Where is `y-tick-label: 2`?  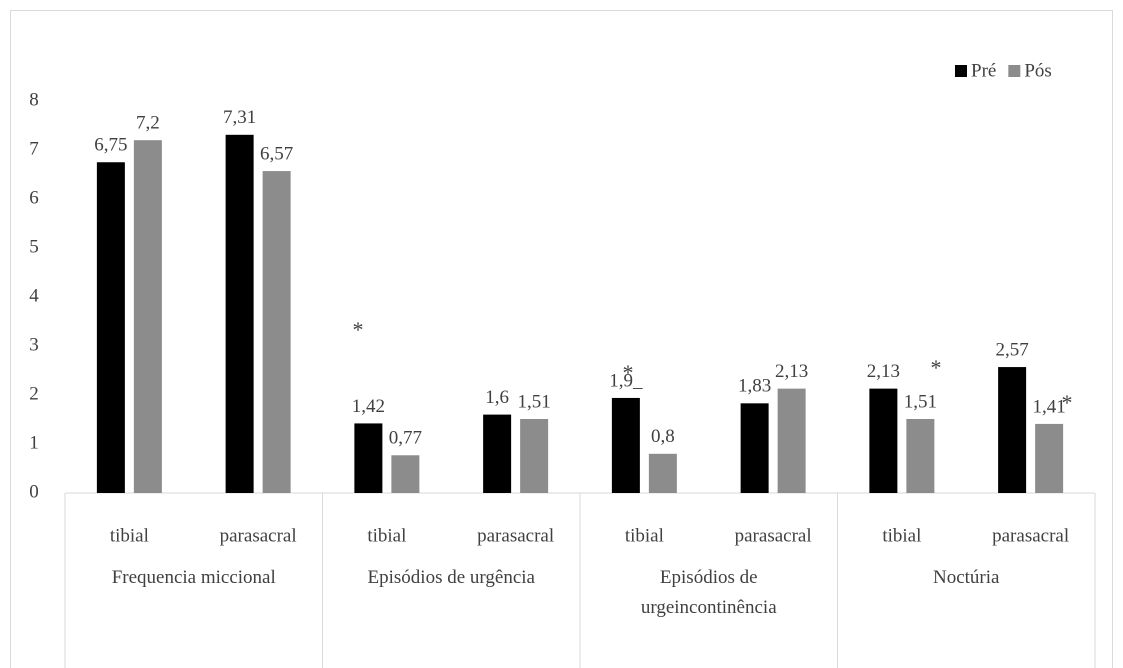
y-tick-label: 2 is located at coordinates (34, 393).